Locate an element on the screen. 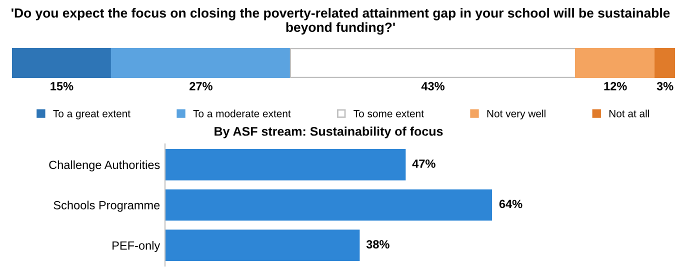 The height and width of the screenshot is (276, 681). legend-label: To some extent is located at coordinates (389, 114).